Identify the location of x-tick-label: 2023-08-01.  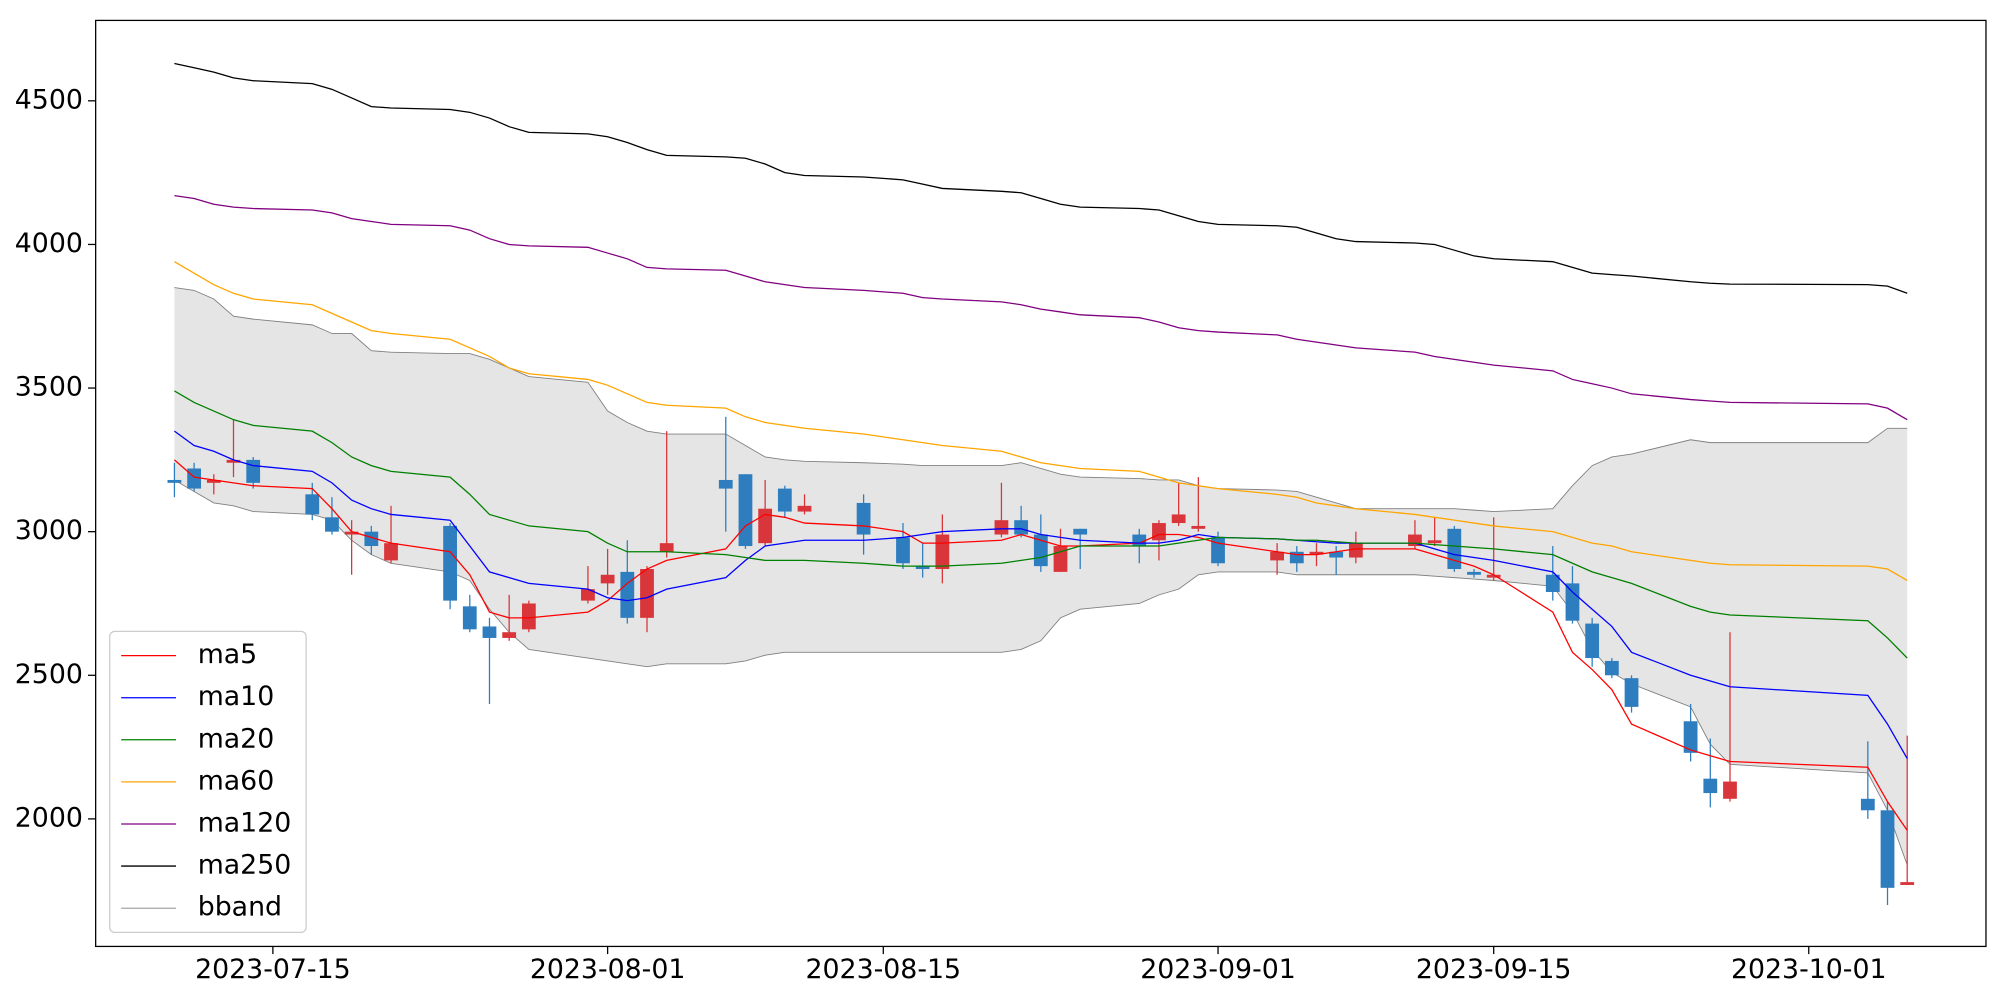
(608, 969).